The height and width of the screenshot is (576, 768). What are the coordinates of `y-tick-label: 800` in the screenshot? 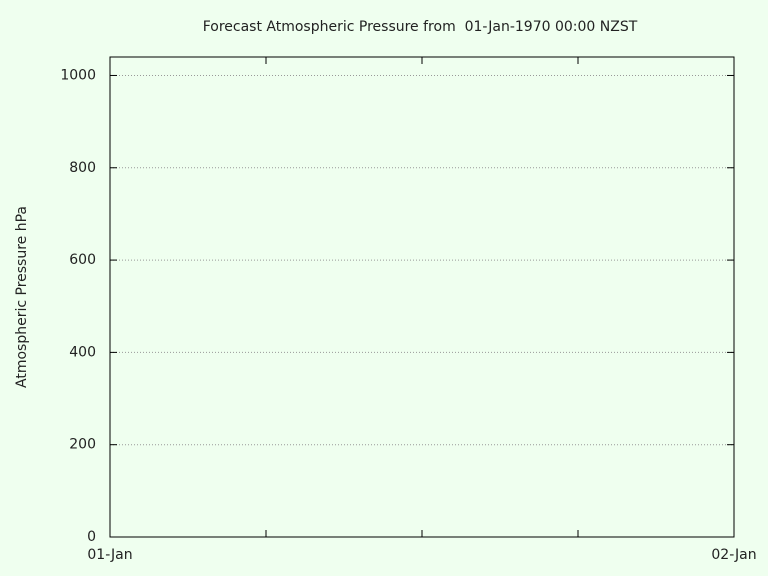 It's located at (82, 168).